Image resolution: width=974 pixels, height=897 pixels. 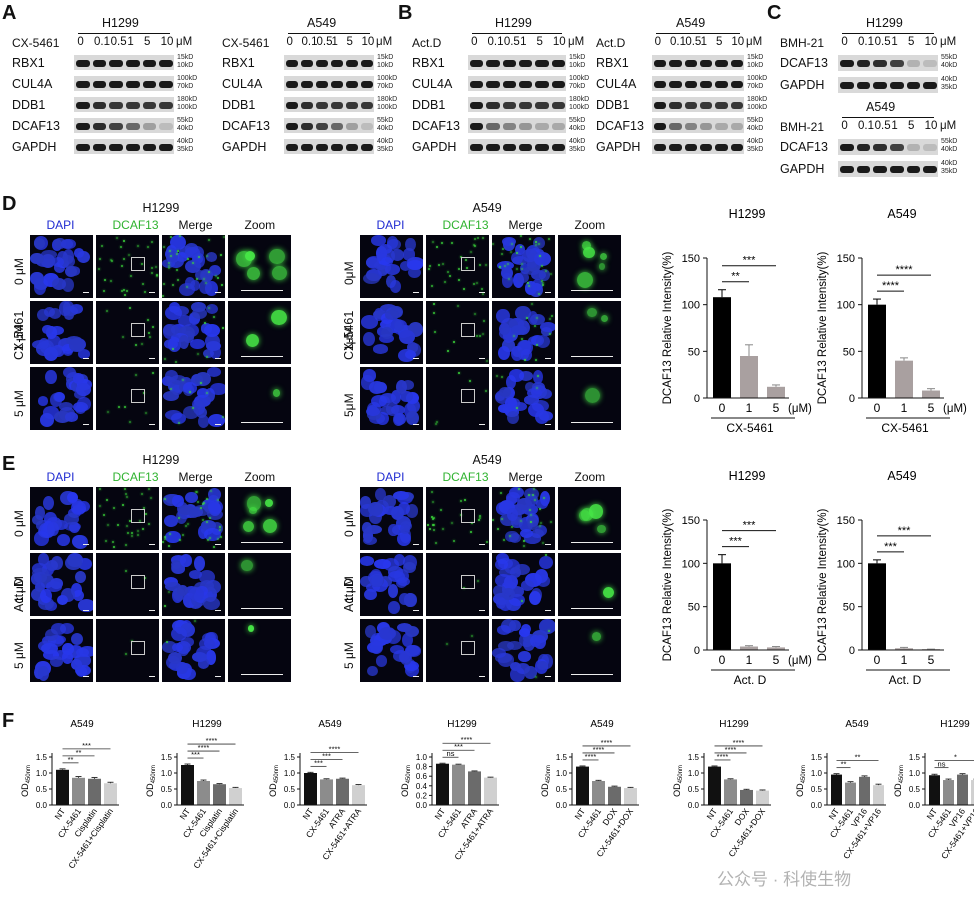 I want to click on watermark: 公众号 · 科使生物, so click(x=784, y=879).